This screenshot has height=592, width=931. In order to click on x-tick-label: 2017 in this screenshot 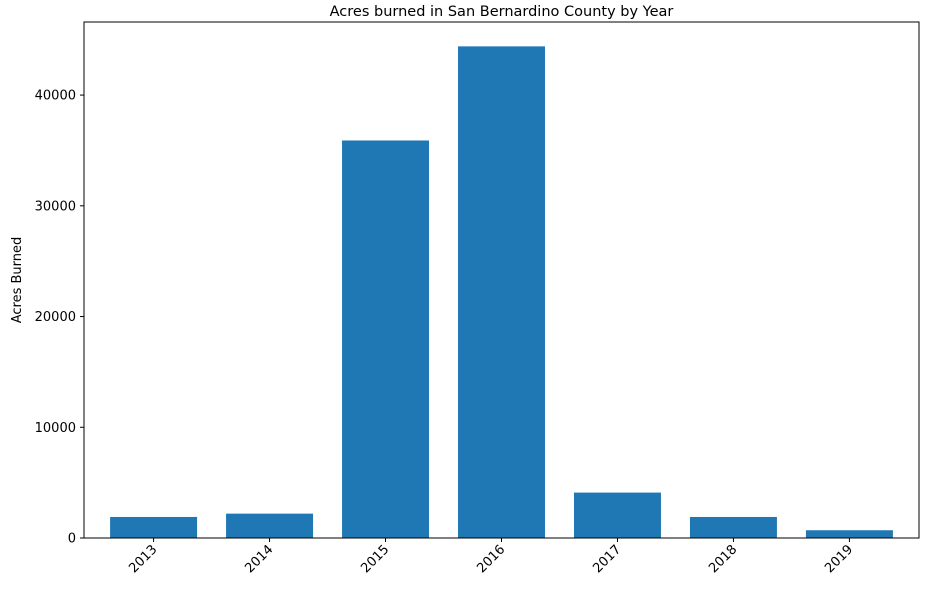, I will do `click(607, 559)`.